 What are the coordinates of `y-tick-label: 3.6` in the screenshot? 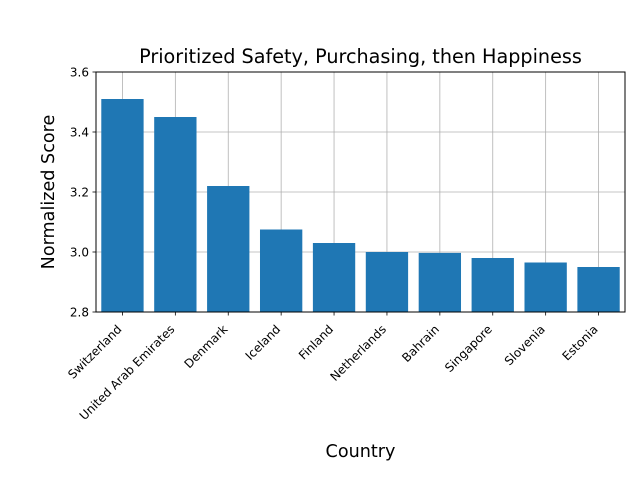 It's located at (79, 73).